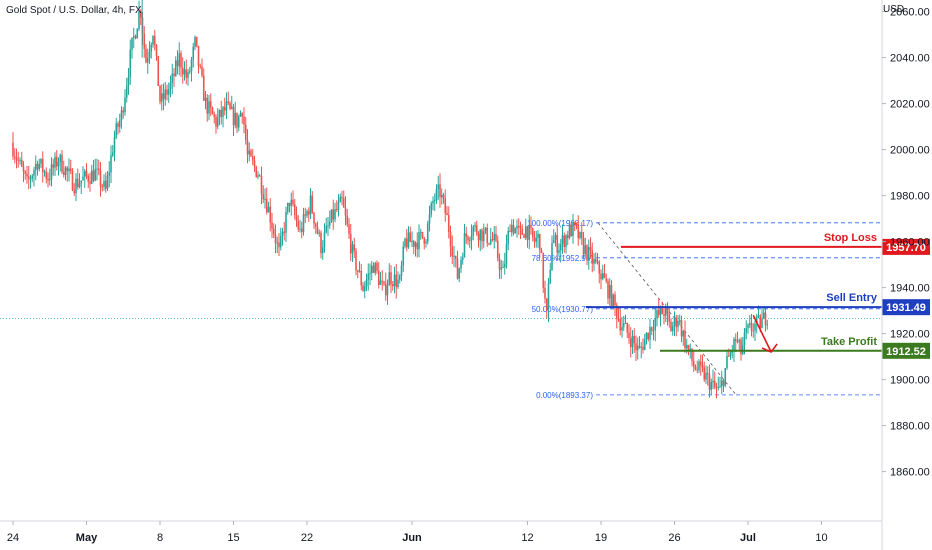 The image size is (932, 550). What do you see at coordinates (307, 538) in the screenshot?
I see `x-tick-label: 22` at bounding box center [307, 538].